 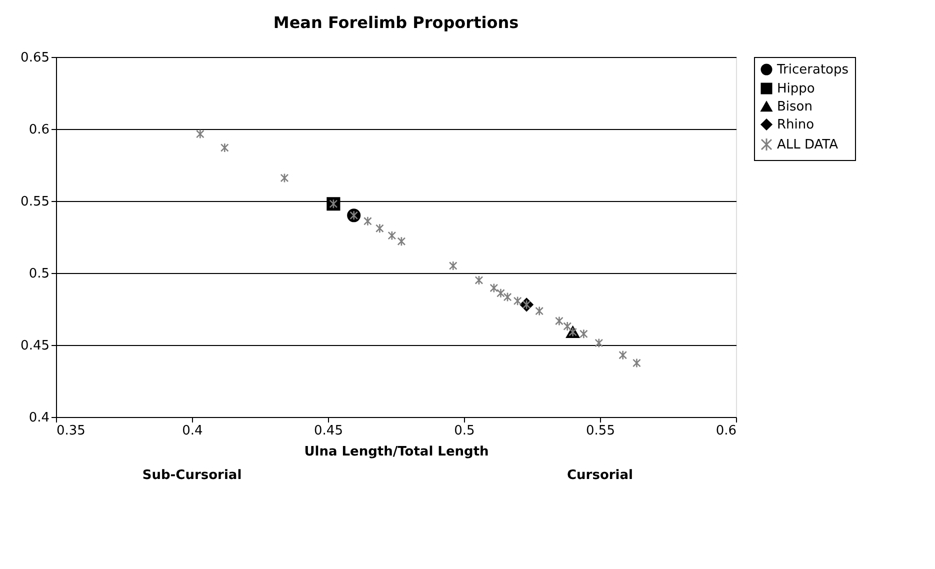 I want to click on x-tick-label: 0.55, so click(x=600, y=431).